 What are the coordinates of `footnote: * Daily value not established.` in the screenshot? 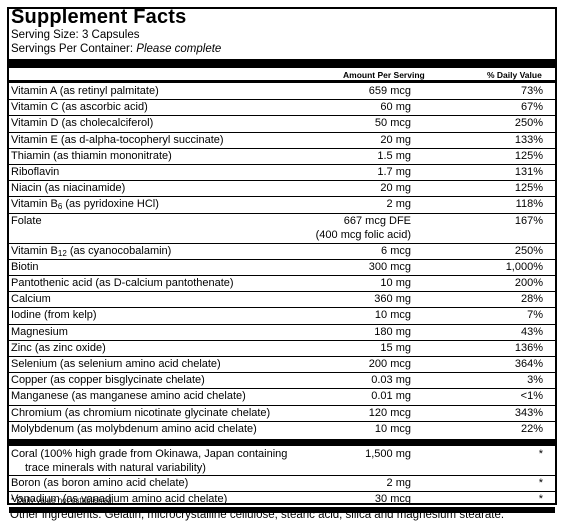 It's located at (62, 500).